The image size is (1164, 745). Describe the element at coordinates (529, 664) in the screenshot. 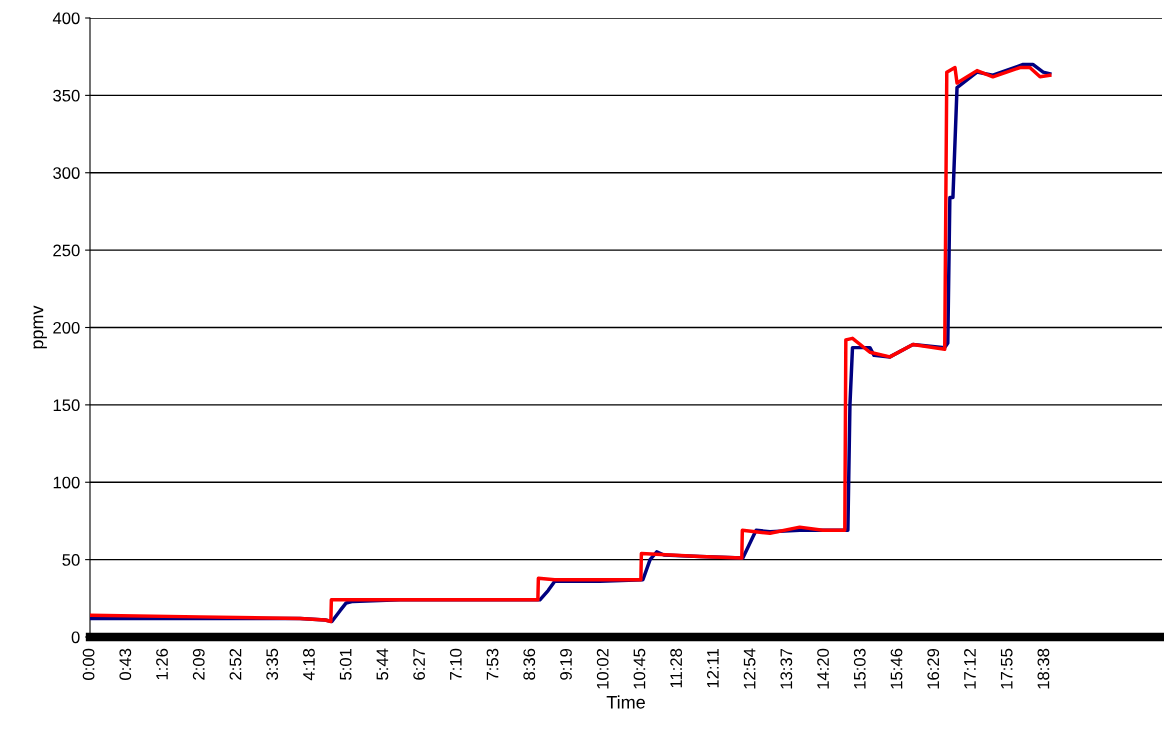

I see `x-tick-label: 8:36` at that location.